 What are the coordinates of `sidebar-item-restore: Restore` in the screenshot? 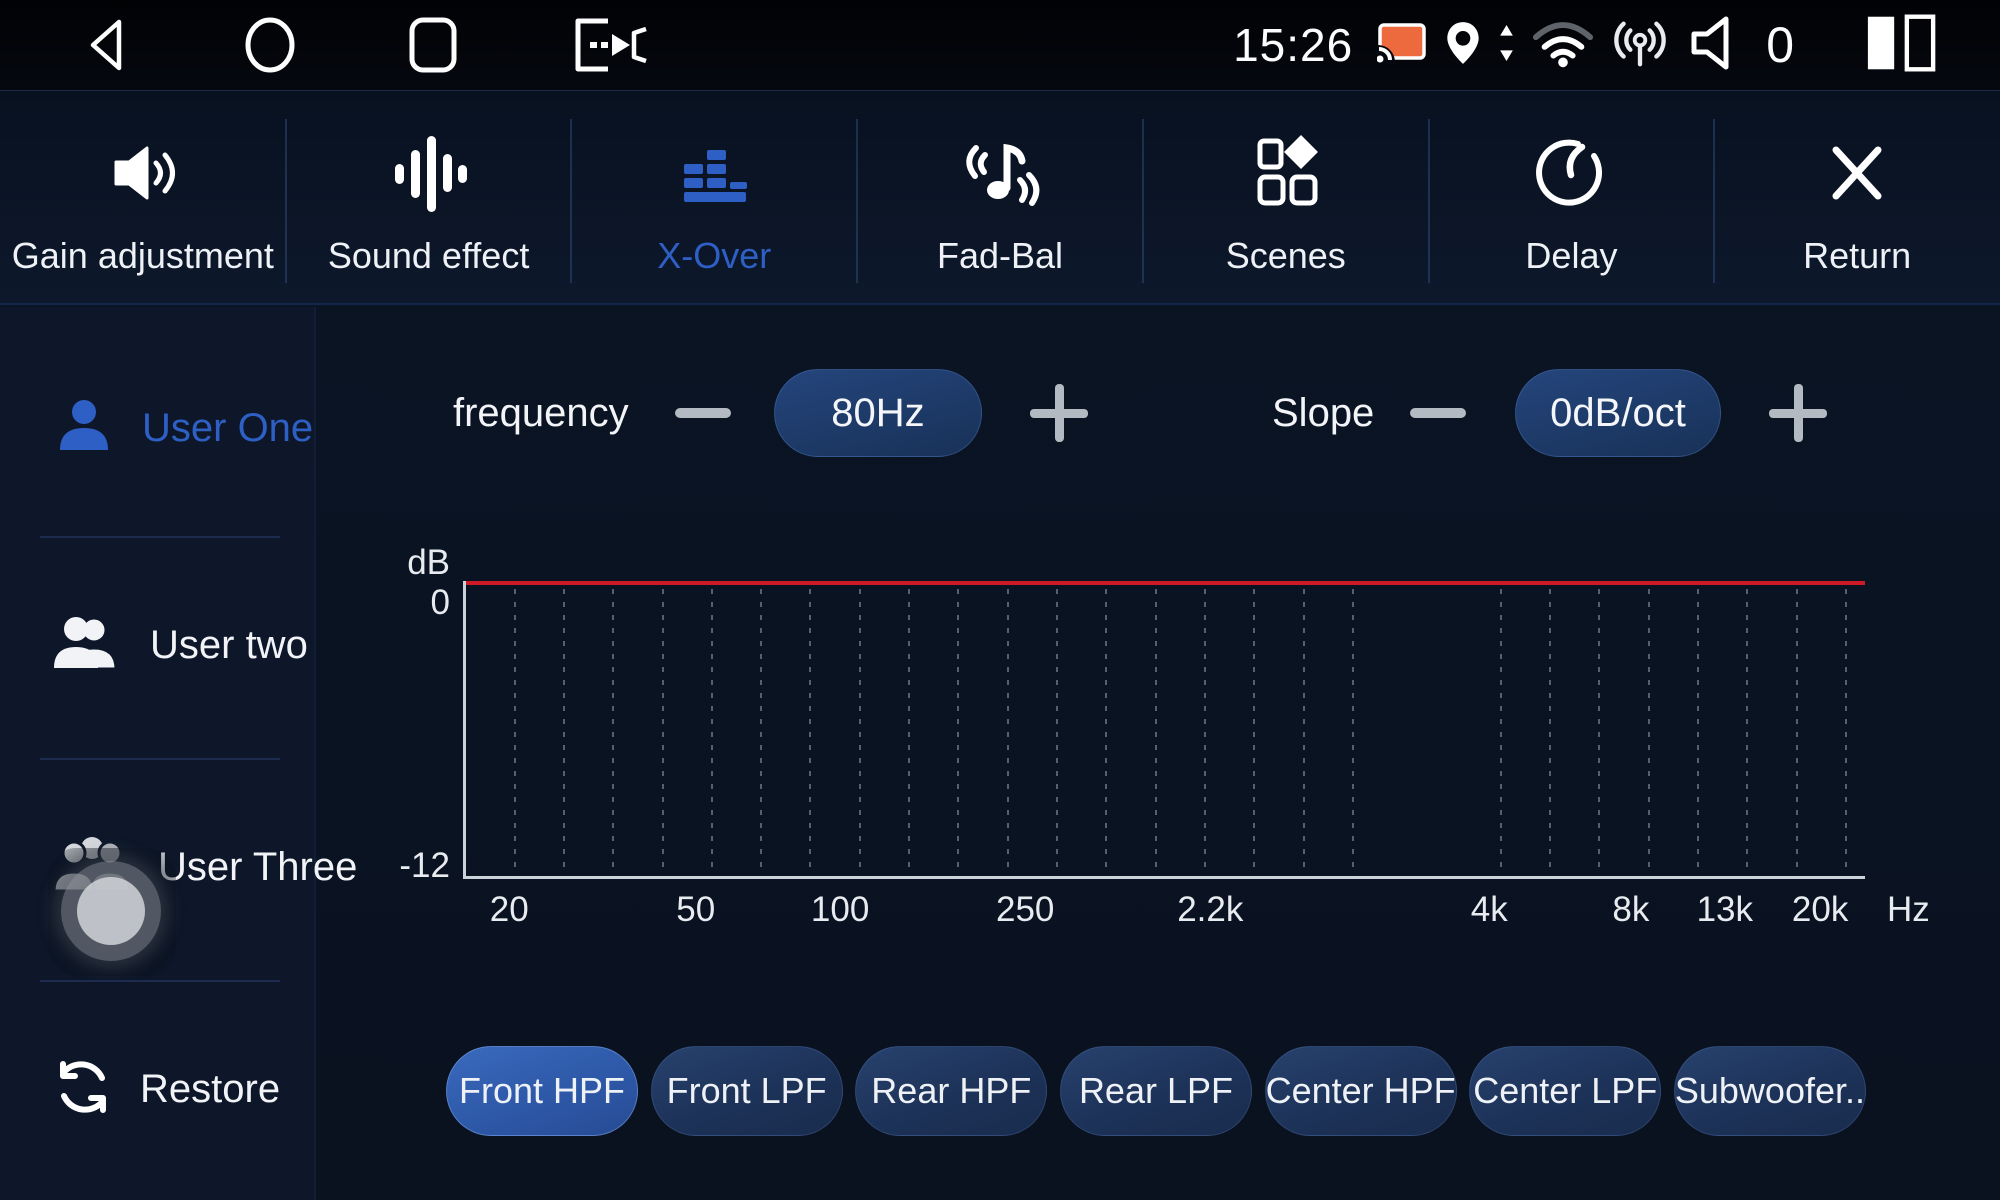 It's located at (158, 1089).